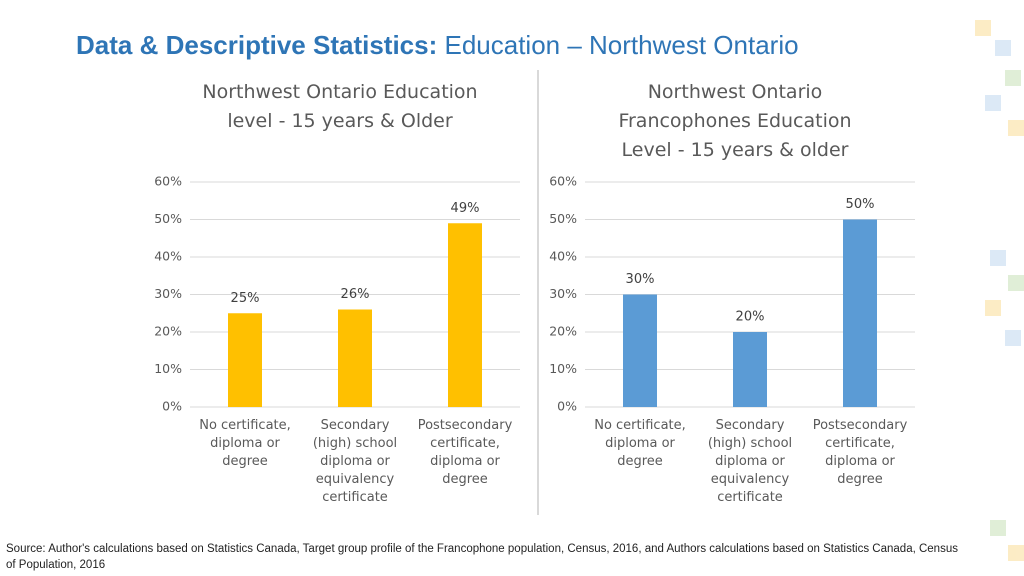 The image size is (1024, 576). I want to click on decoration, so click(999, 290).